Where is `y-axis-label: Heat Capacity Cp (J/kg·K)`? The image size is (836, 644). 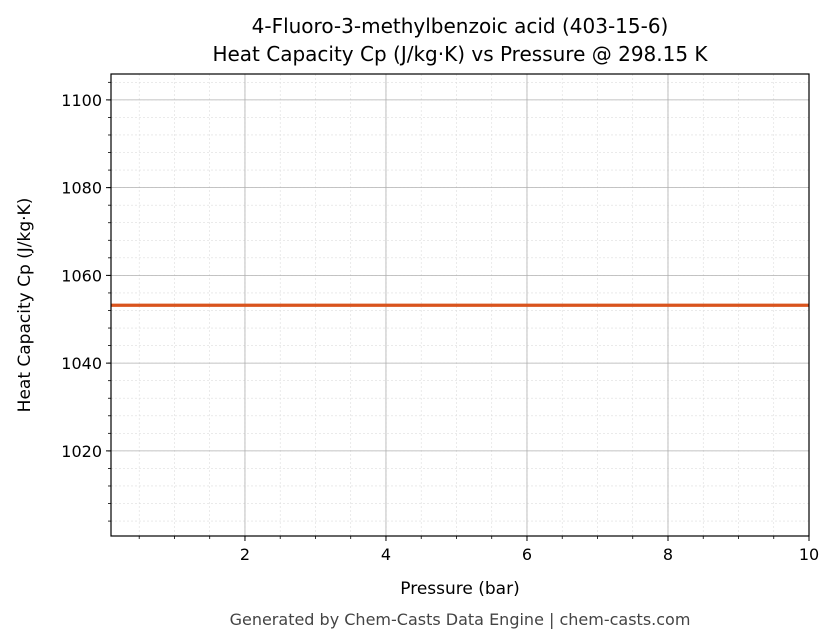 y-axis-label: Heat Capacity Cp (J/kg·K) is located at coordinates (25, 305).